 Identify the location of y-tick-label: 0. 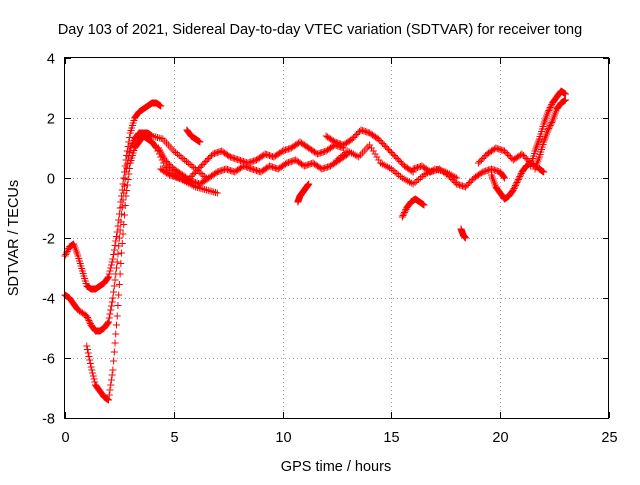
(51, 180).